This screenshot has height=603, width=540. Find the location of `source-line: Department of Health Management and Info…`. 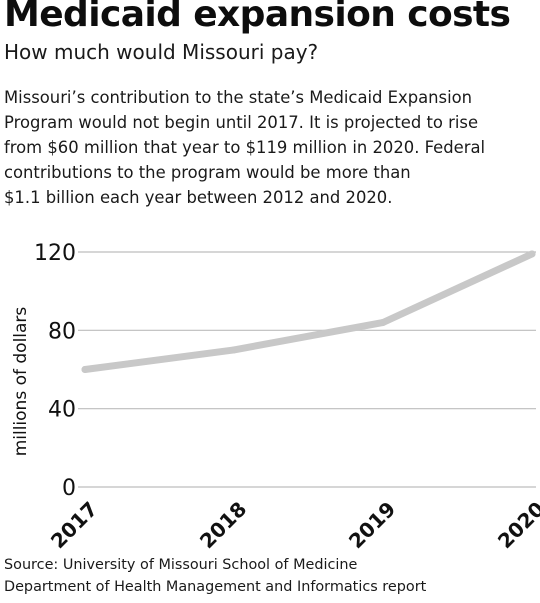

source-line: Department of Health Management and Info… is located at coordinates (215, 587).